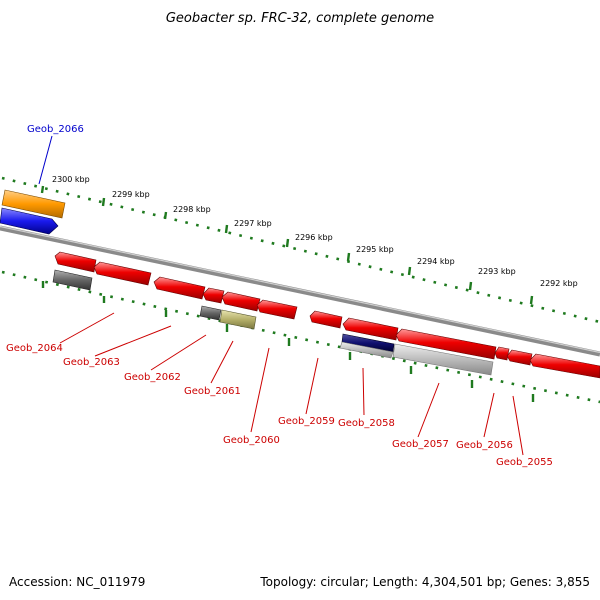 The width and height of the screenshot is (600, 600). I want to click on gene-geob-2062, so click(179, 288).